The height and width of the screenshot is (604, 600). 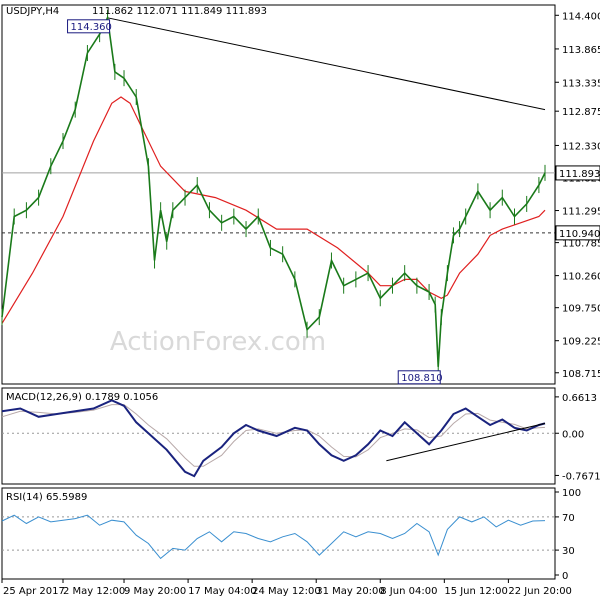 What do you see at coordinates (46, 497) in the screenshot?
I see `rsi-title: RSI(14) 65.5989` at bounding box center [46, 497].